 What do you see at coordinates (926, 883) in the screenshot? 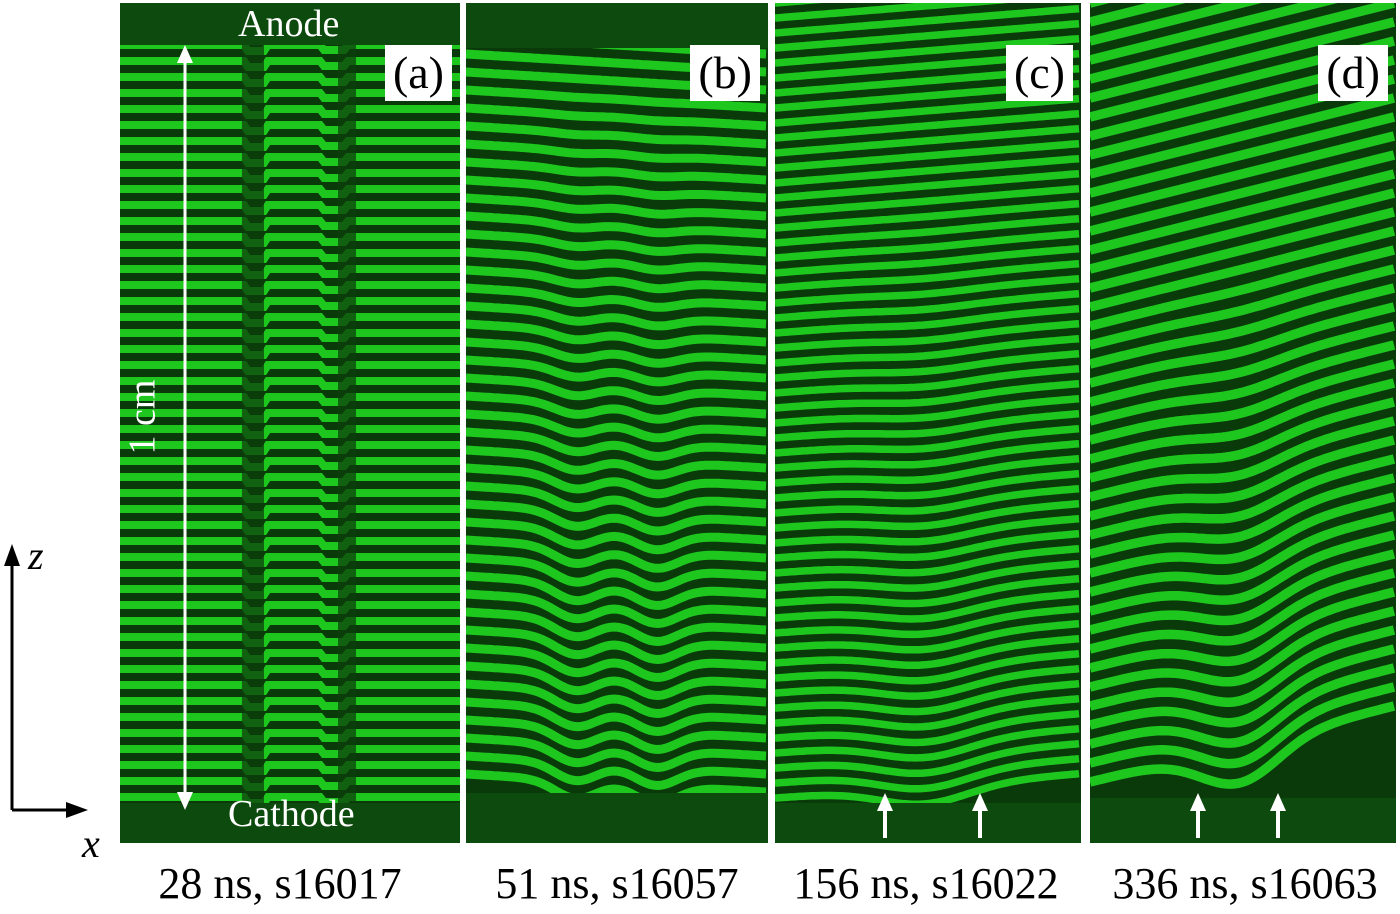
I see `caption-c: 156 ns, s16022` at bounding box center [926, 883].